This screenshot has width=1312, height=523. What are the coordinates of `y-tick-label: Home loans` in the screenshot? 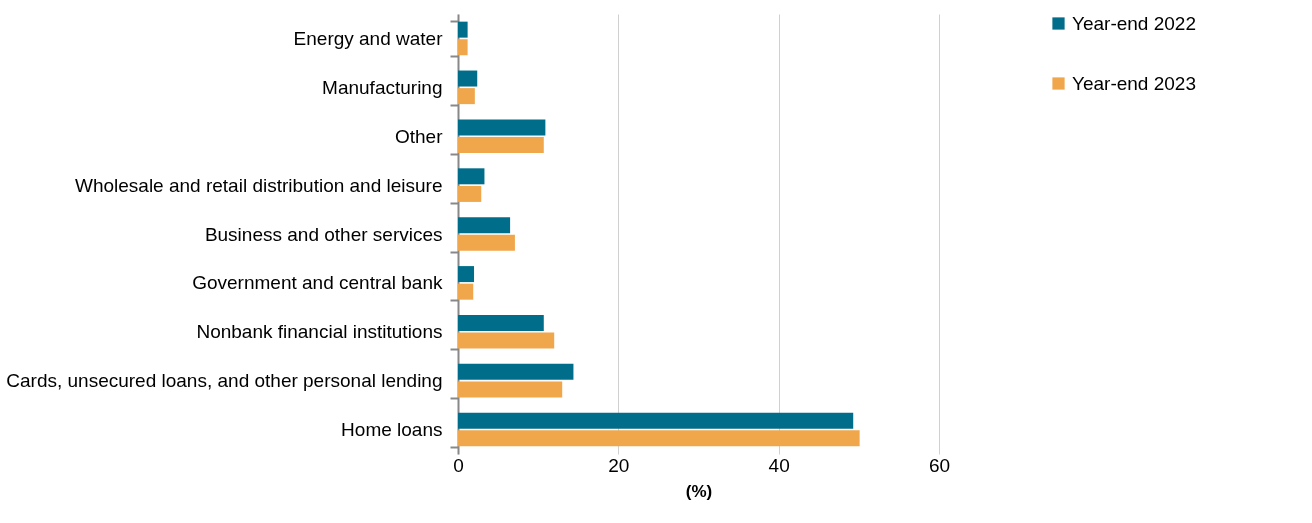 It's located at (392, 430).